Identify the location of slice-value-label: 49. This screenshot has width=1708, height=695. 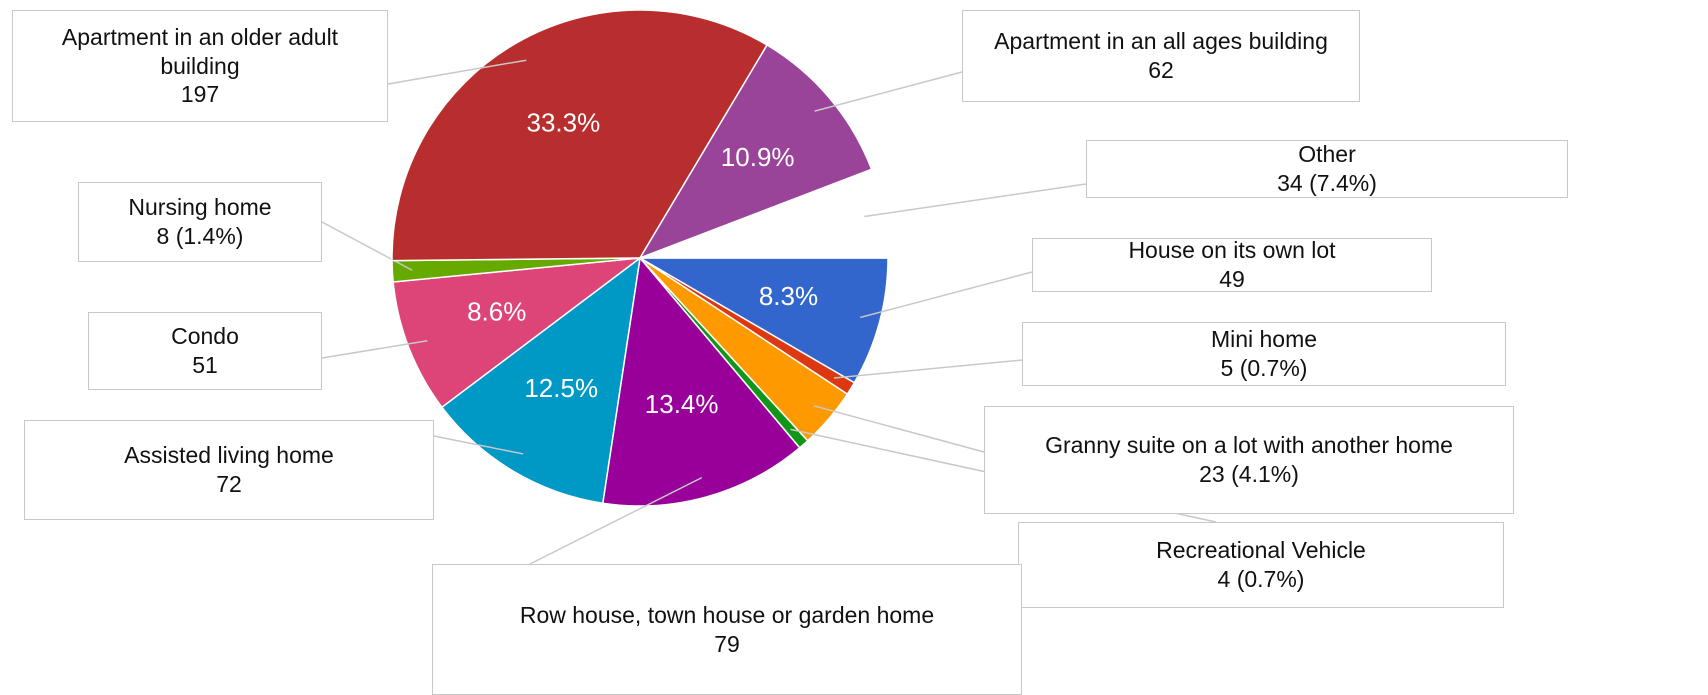
(1232, 279).